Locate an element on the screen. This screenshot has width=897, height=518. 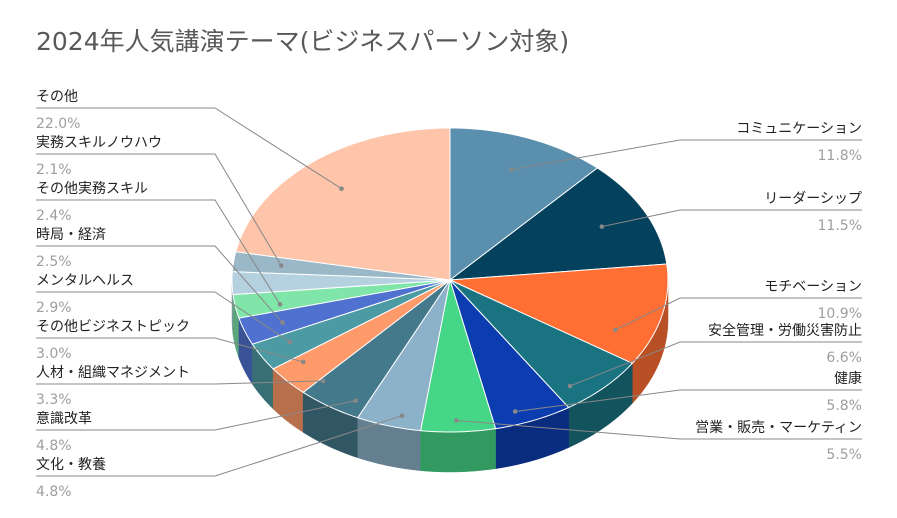
slice-value-11: 2.9% is located at coordinates (54, 308).